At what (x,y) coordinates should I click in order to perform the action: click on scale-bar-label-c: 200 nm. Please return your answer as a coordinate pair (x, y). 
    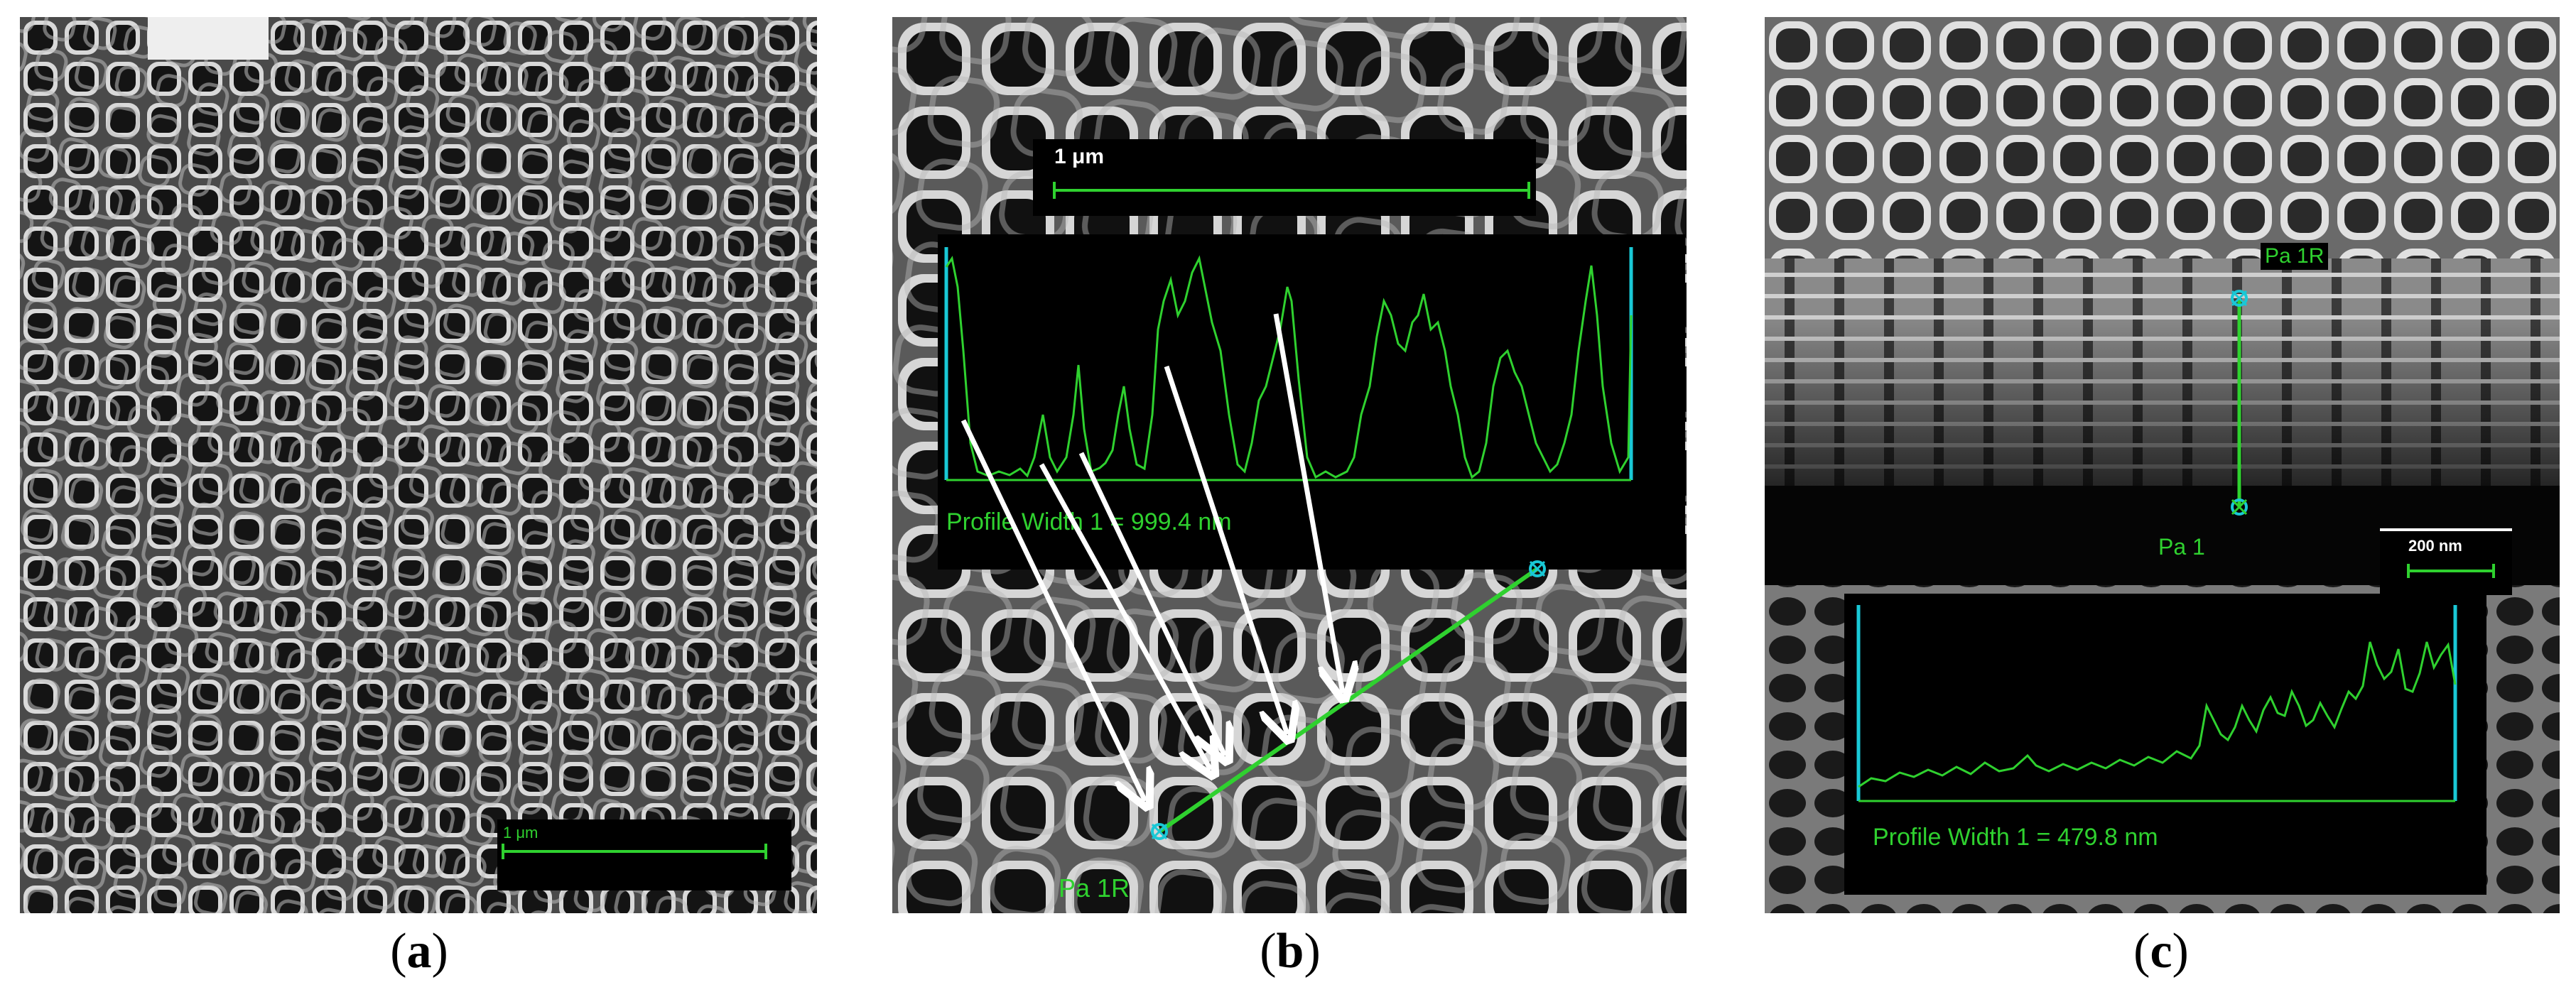
    Looking at the image, I should click on (2435, 546).